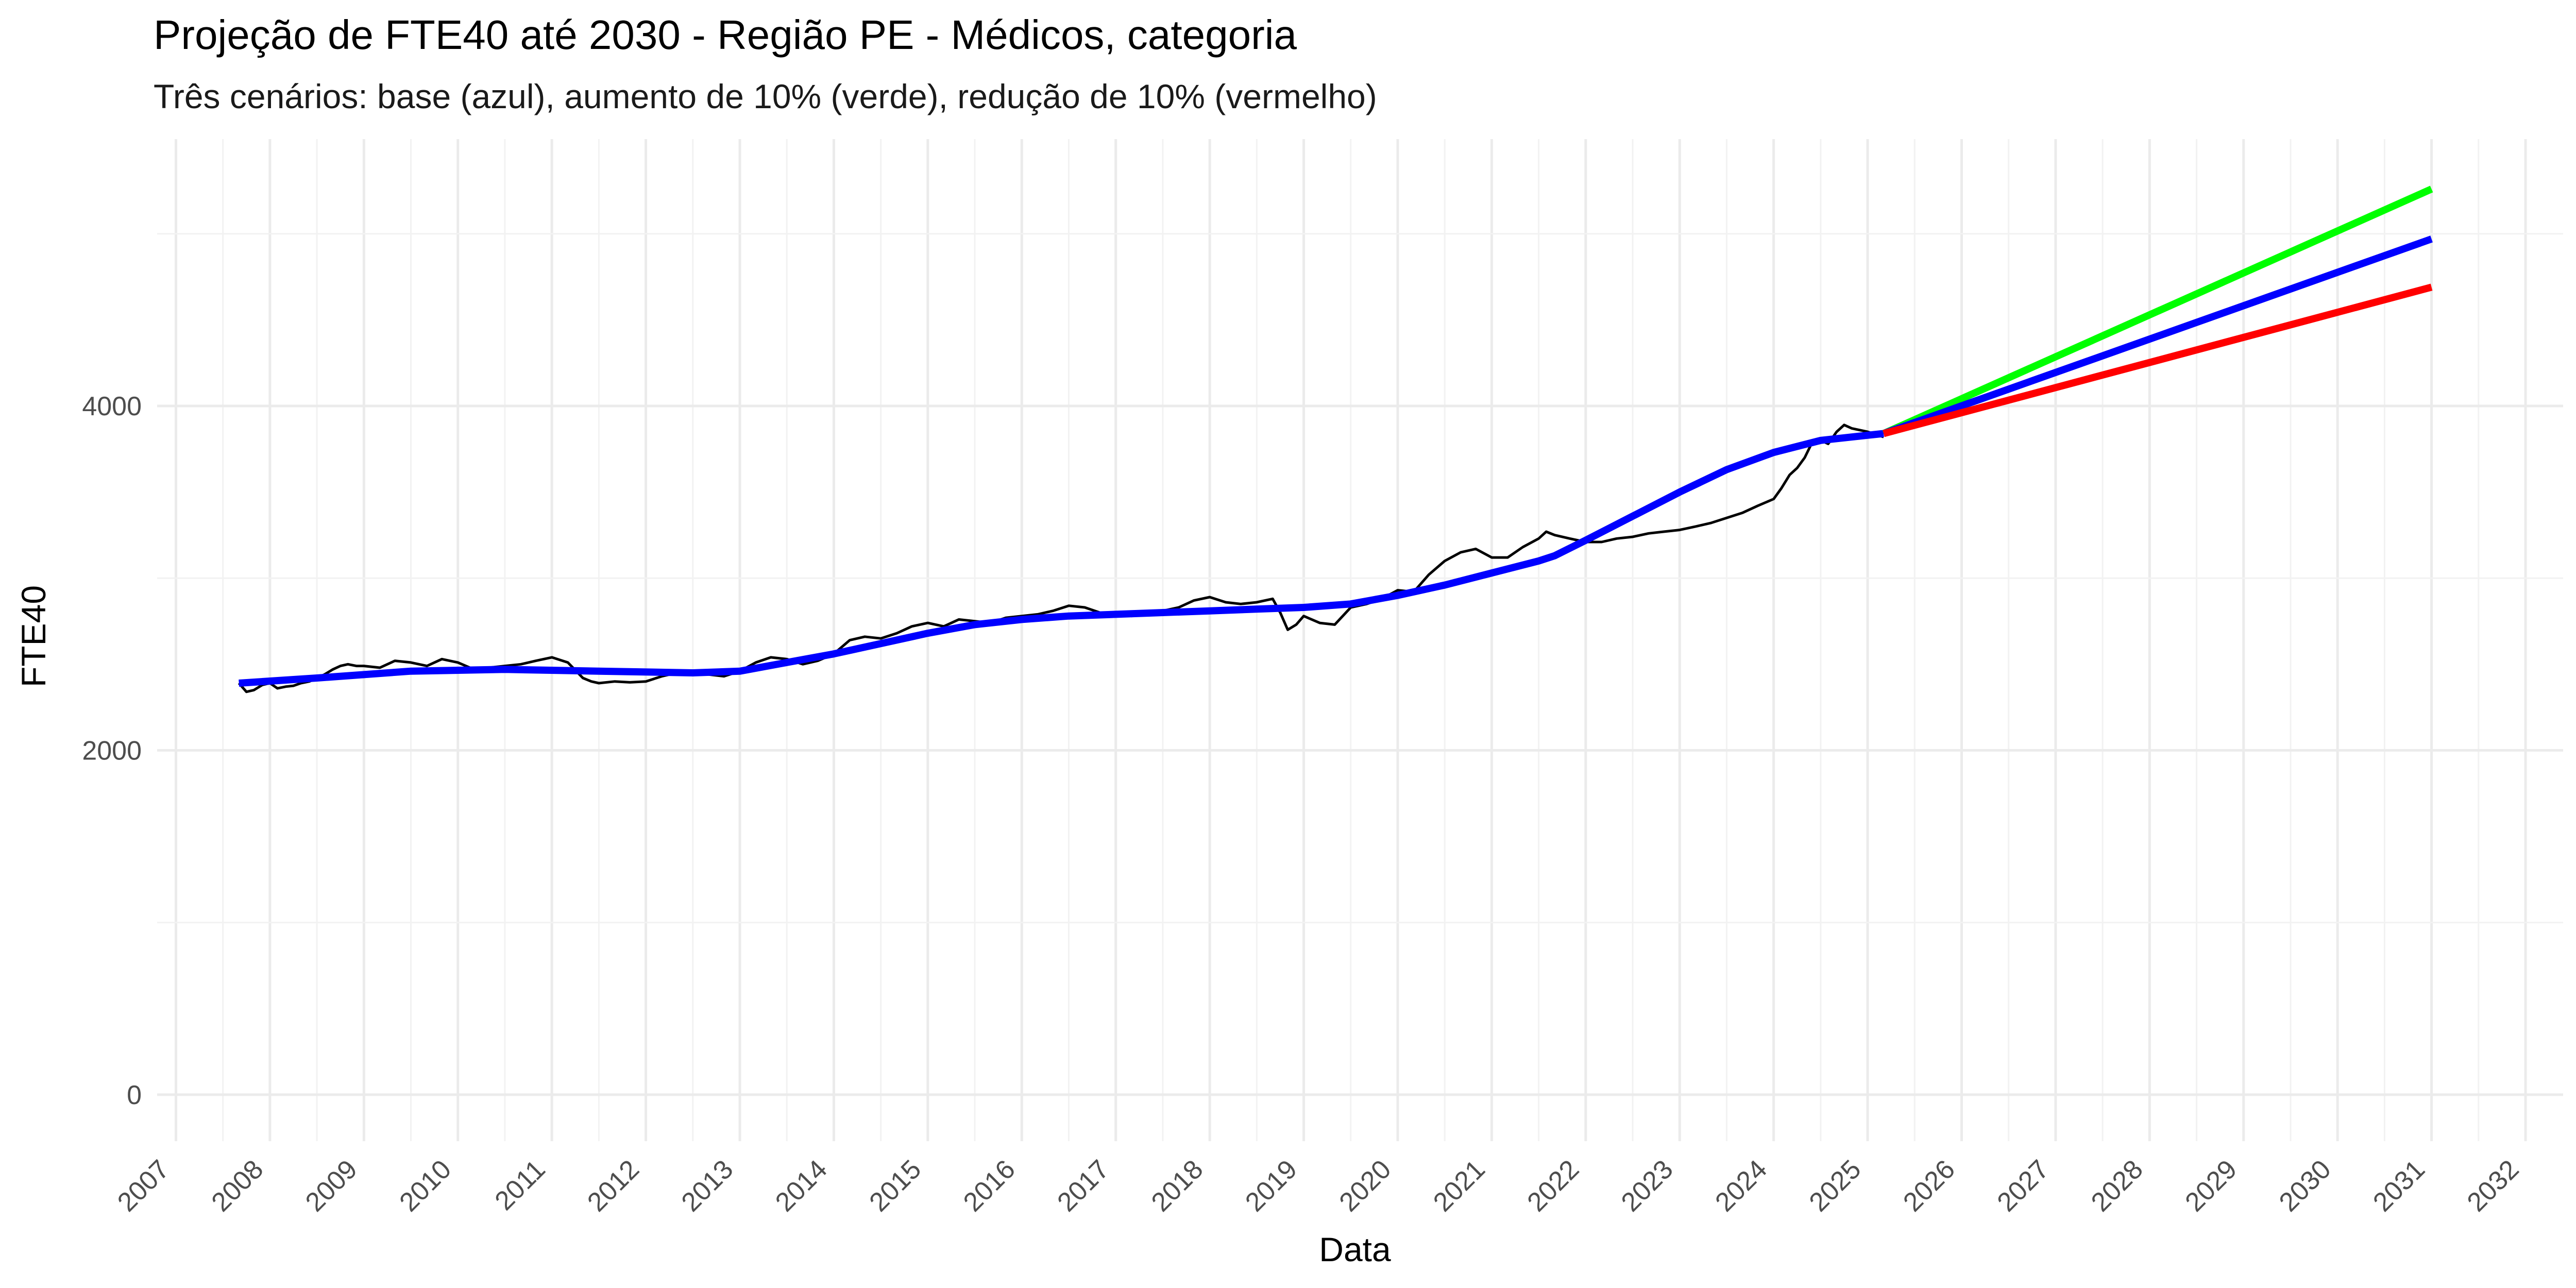 The width and height of the screenshot is (2576, 1288). I want to click on x-tick-label: 2013, so click(707, 1185).